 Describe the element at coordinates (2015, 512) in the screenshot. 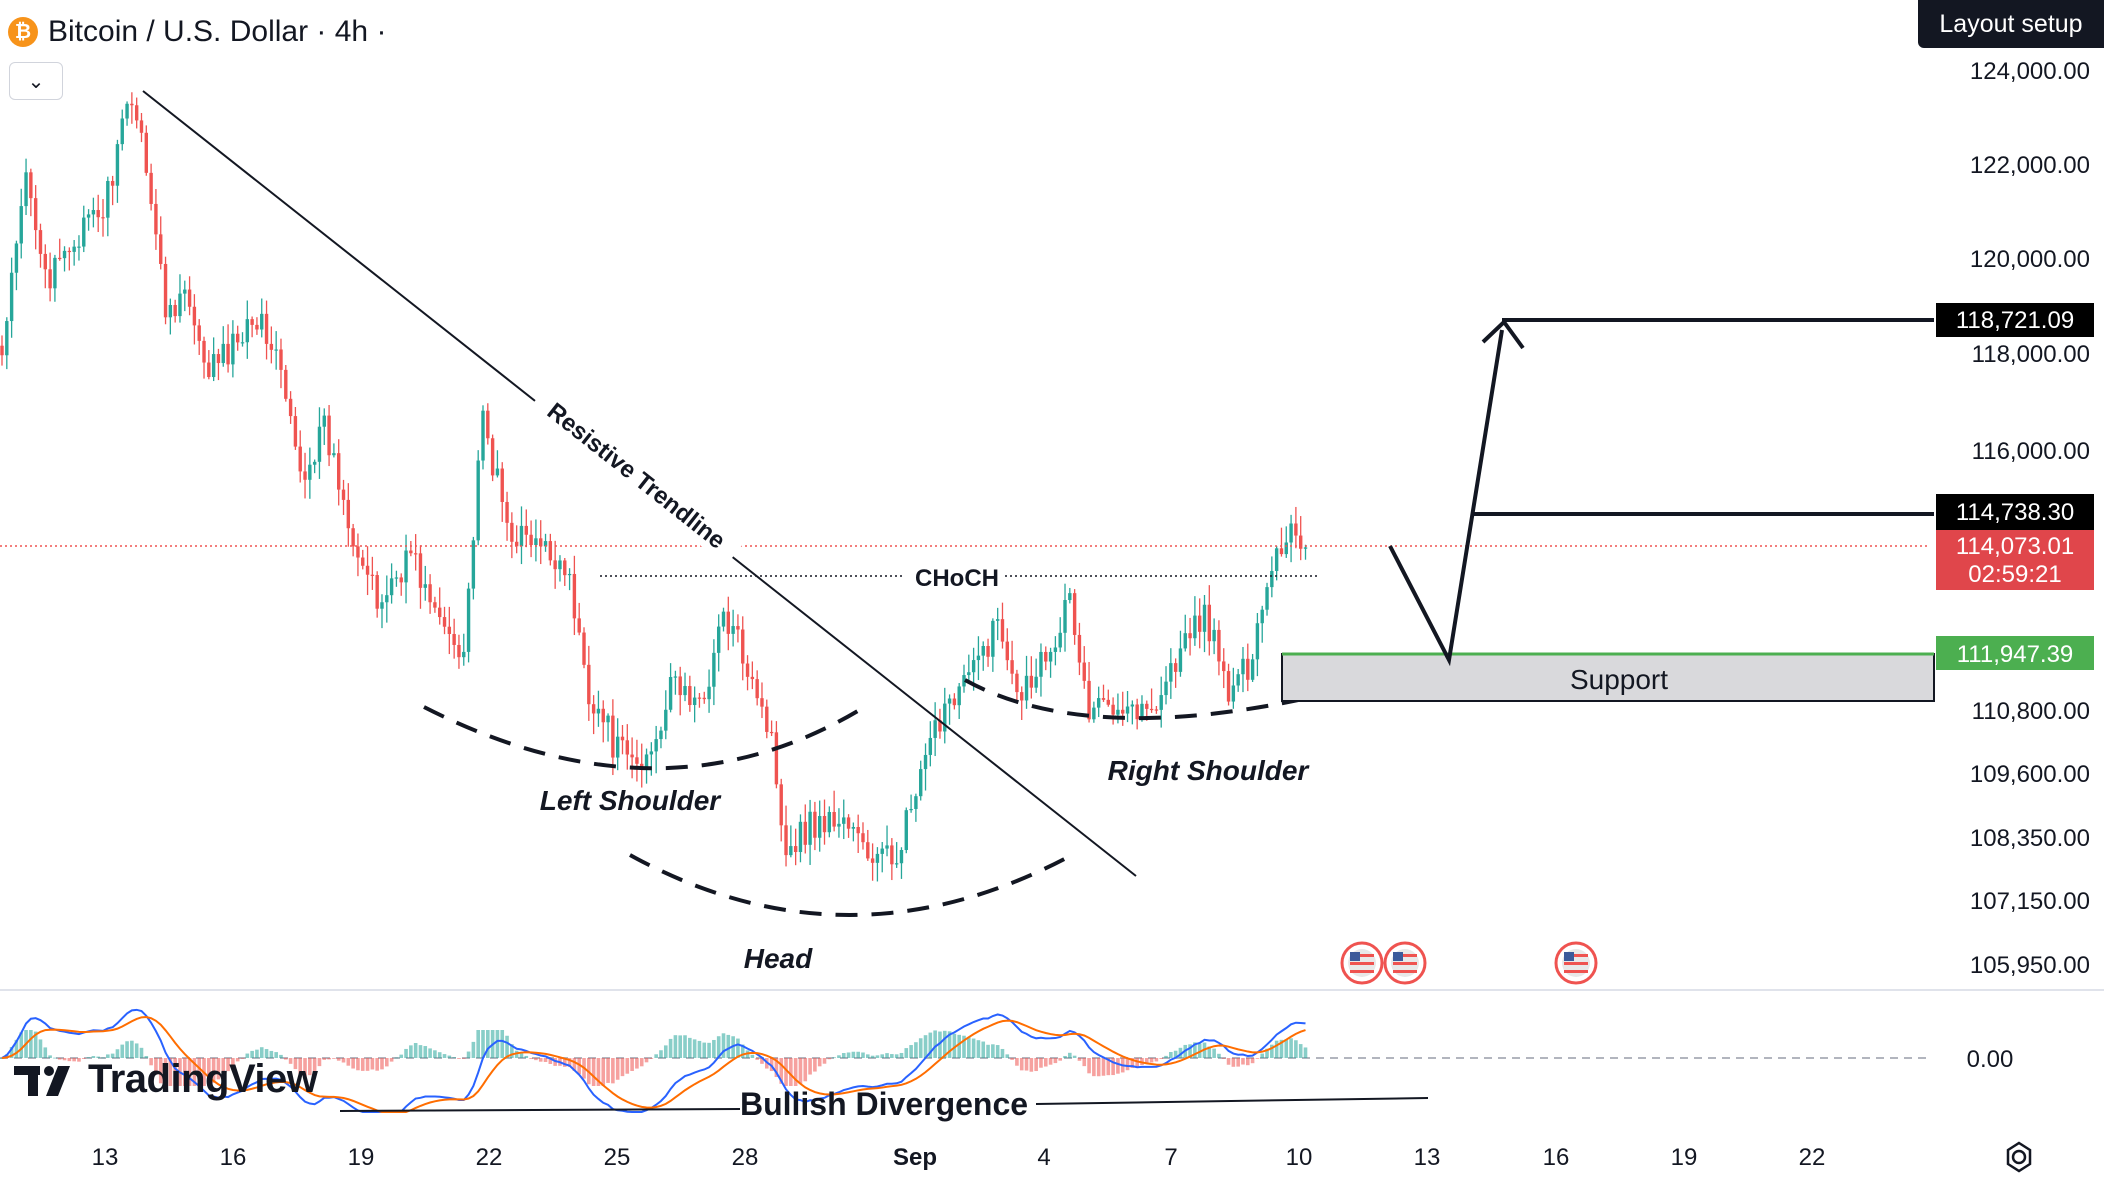

I see `resistance-price-tag` at that location.